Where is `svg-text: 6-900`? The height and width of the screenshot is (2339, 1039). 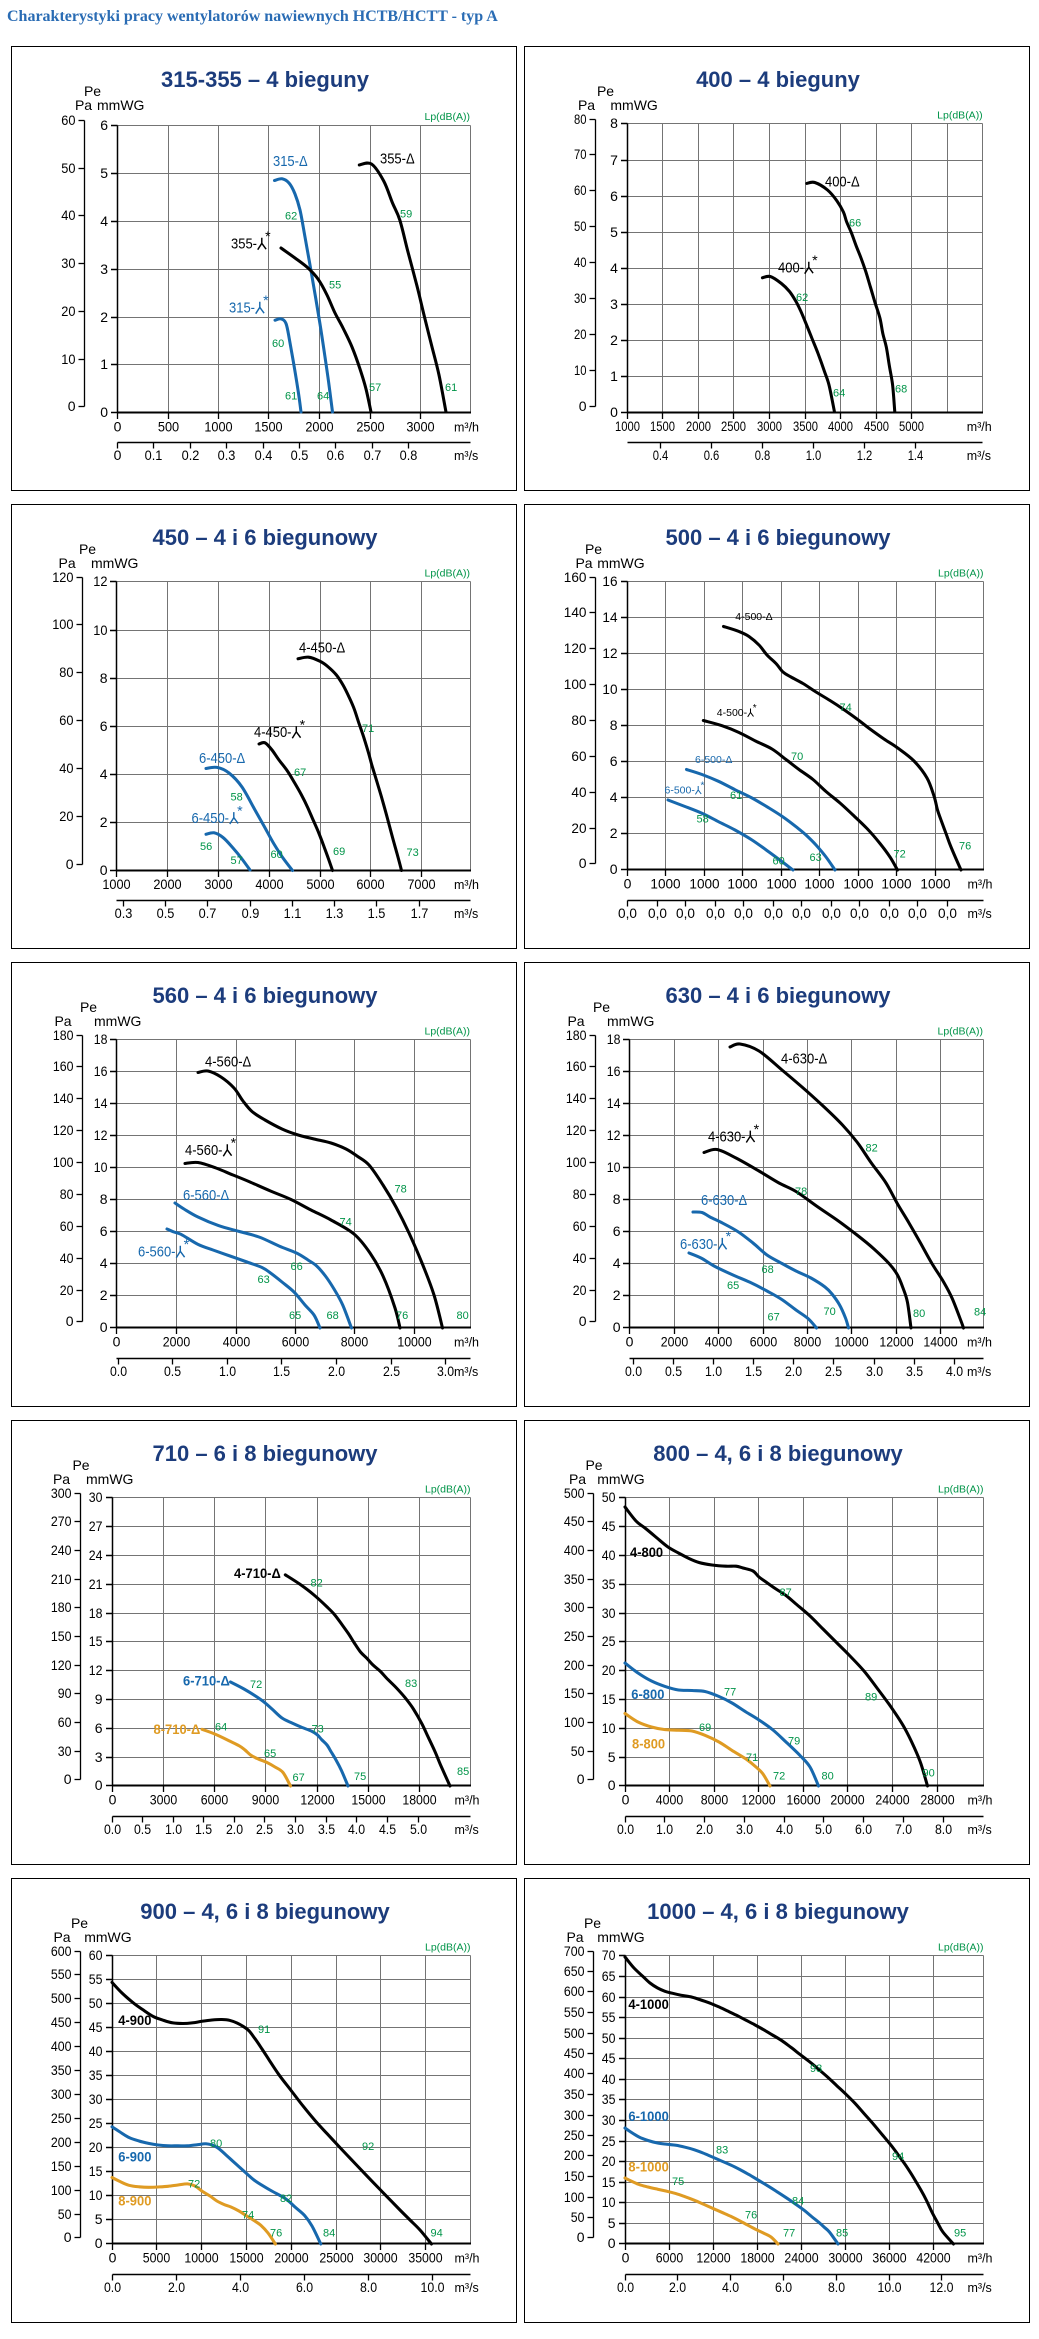 svg-text: 6-900 is located at coordinates (134, 2157).